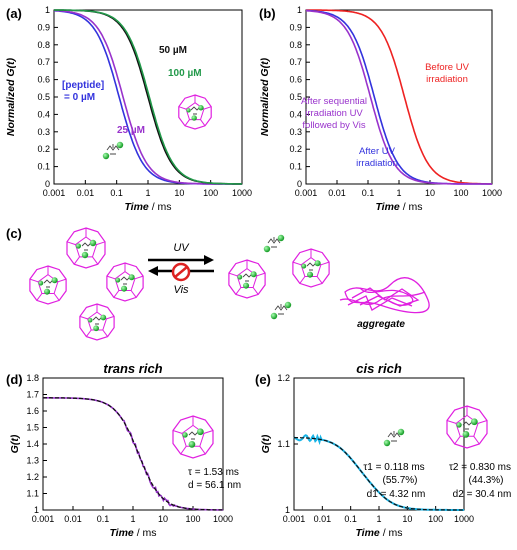 This screenshot has height=550, width=517. What do you see at coordinates (14, 233) in the screenshot?
I see `panel-label-c: (c)` at bounding box center [14, 233].